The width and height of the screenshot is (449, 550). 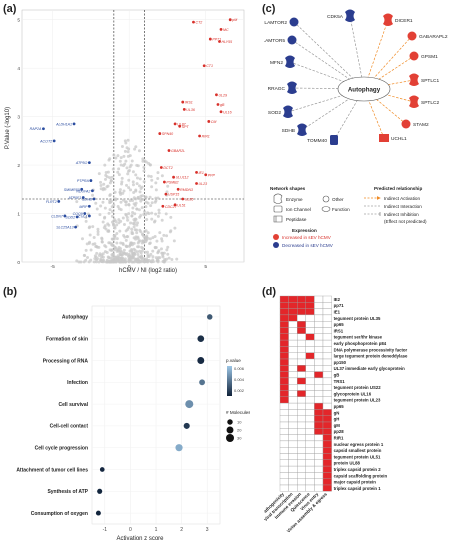 I want to click on volcano-label-down: SDHB, so click(x=87, y=200).